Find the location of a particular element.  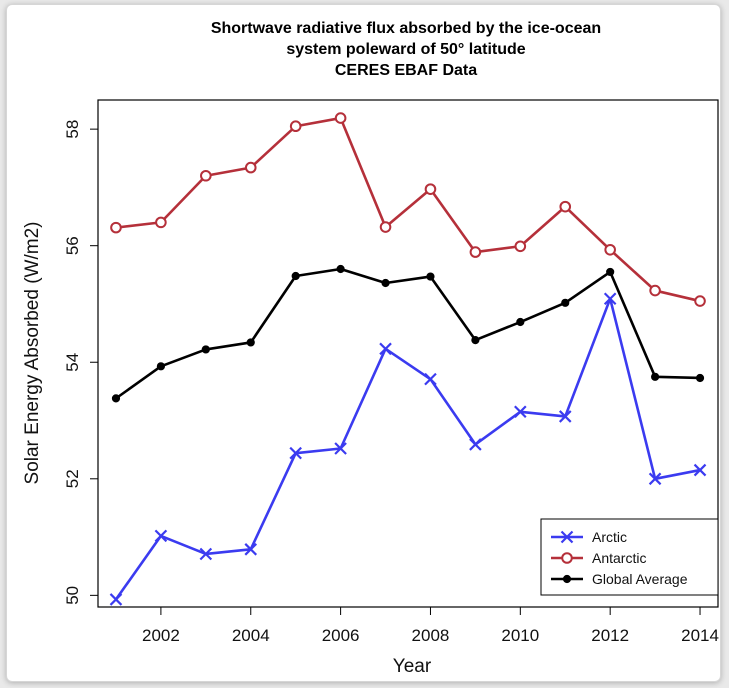

y-axis-label: Solar Energy Absorbed (W/m2) is located at coordinates (32, 353).